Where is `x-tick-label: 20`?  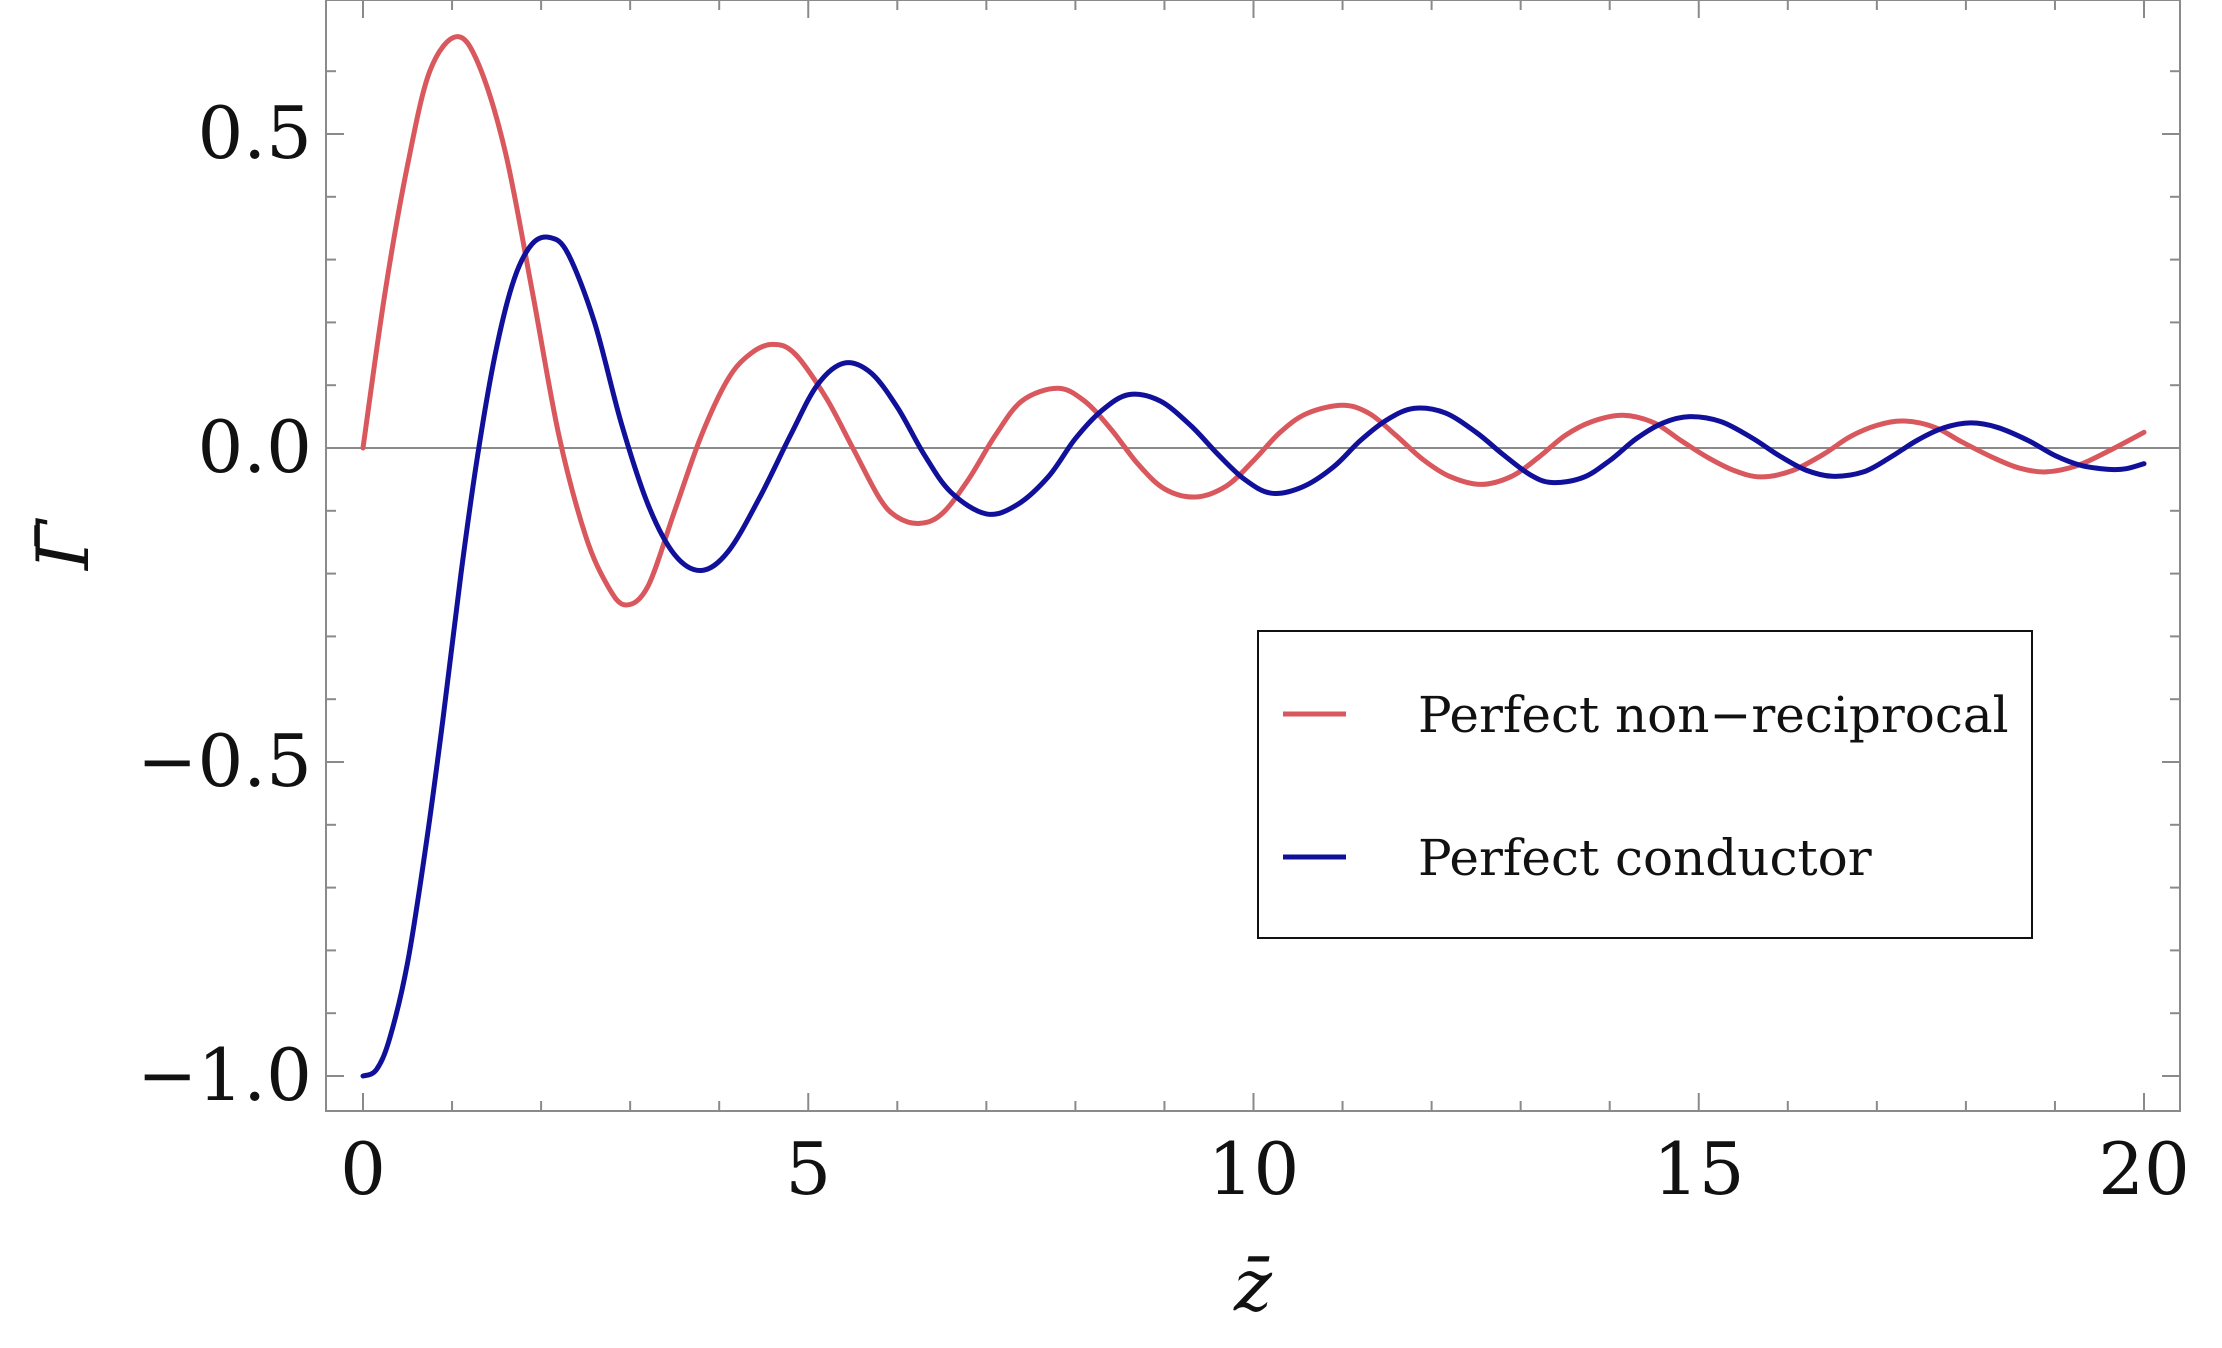
x-tick-label: 20 is located at coordinates (2144, 1169).